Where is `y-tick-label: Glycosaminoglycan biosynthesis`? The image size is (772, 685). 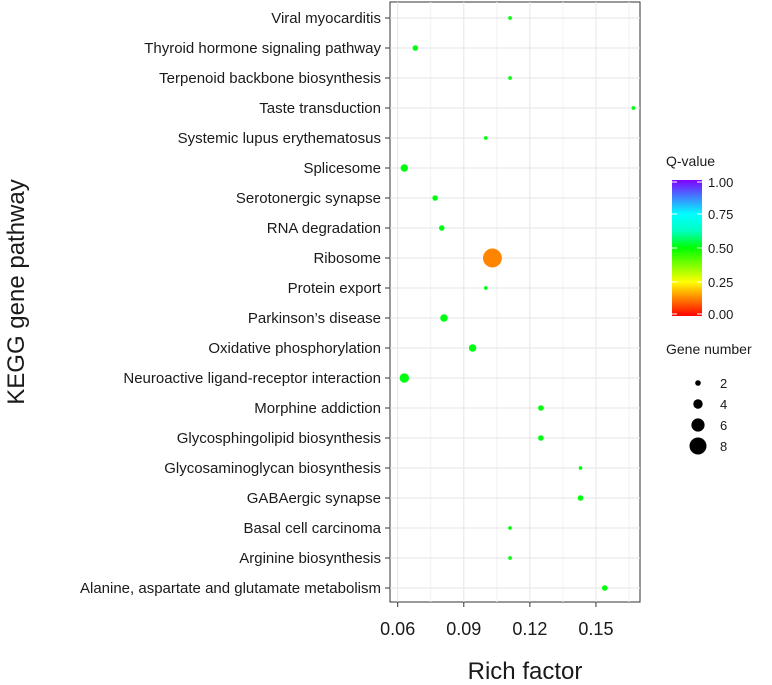
y-tick-label: Glycosaminoglycan biosynthesis is located at coordinates (272, 468).